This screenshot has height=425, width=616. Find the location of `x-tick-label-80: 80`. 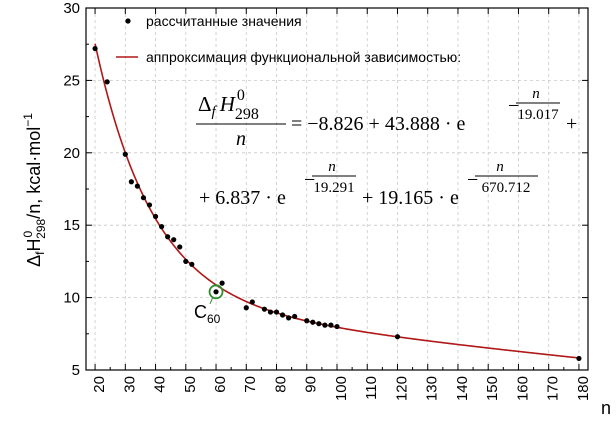

x-tick-label-80: 80 is located at coordinates (280, 384).